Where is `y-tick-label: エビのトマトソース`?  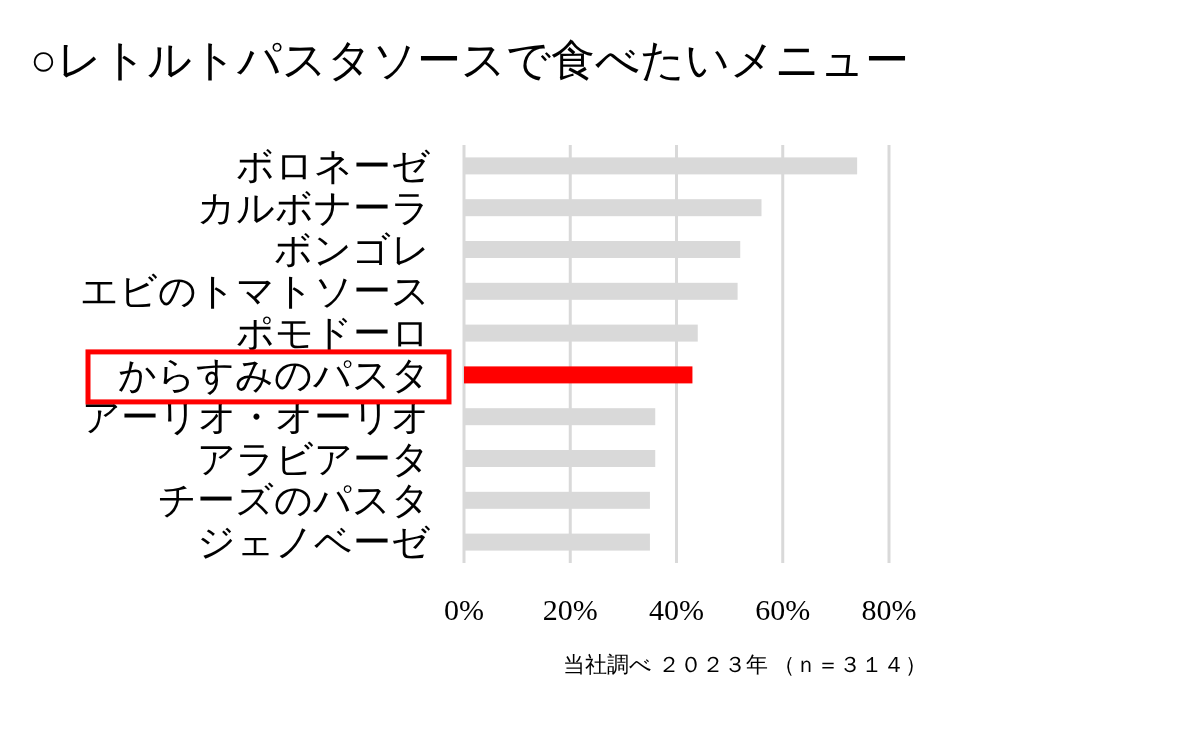 y-tick-label: エビのトマトソース is located at coordinates (255, 291).